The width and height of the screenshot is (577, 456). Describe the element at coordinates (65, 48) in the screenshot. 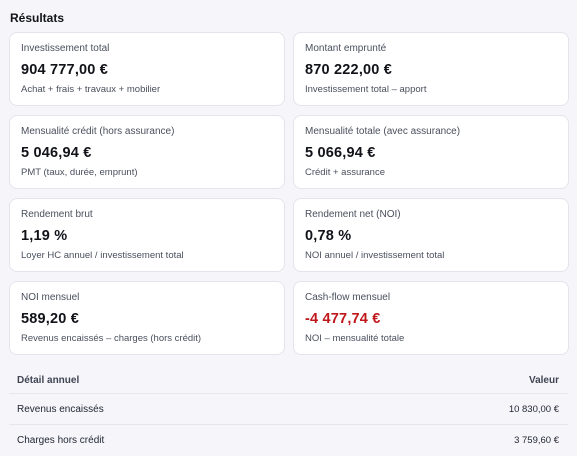

I see `card-label: Investissement total` at that location.